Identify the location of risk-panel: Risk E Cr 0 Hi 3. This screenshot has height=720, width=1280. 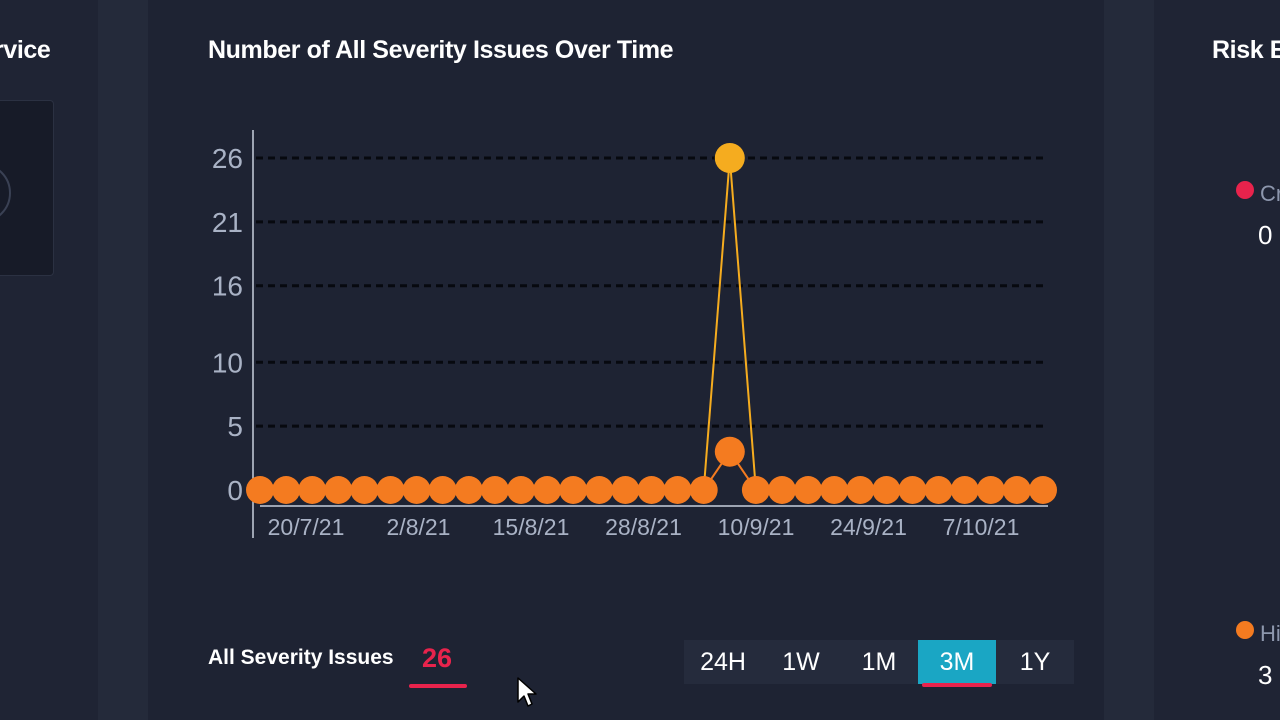
(1217, 360).